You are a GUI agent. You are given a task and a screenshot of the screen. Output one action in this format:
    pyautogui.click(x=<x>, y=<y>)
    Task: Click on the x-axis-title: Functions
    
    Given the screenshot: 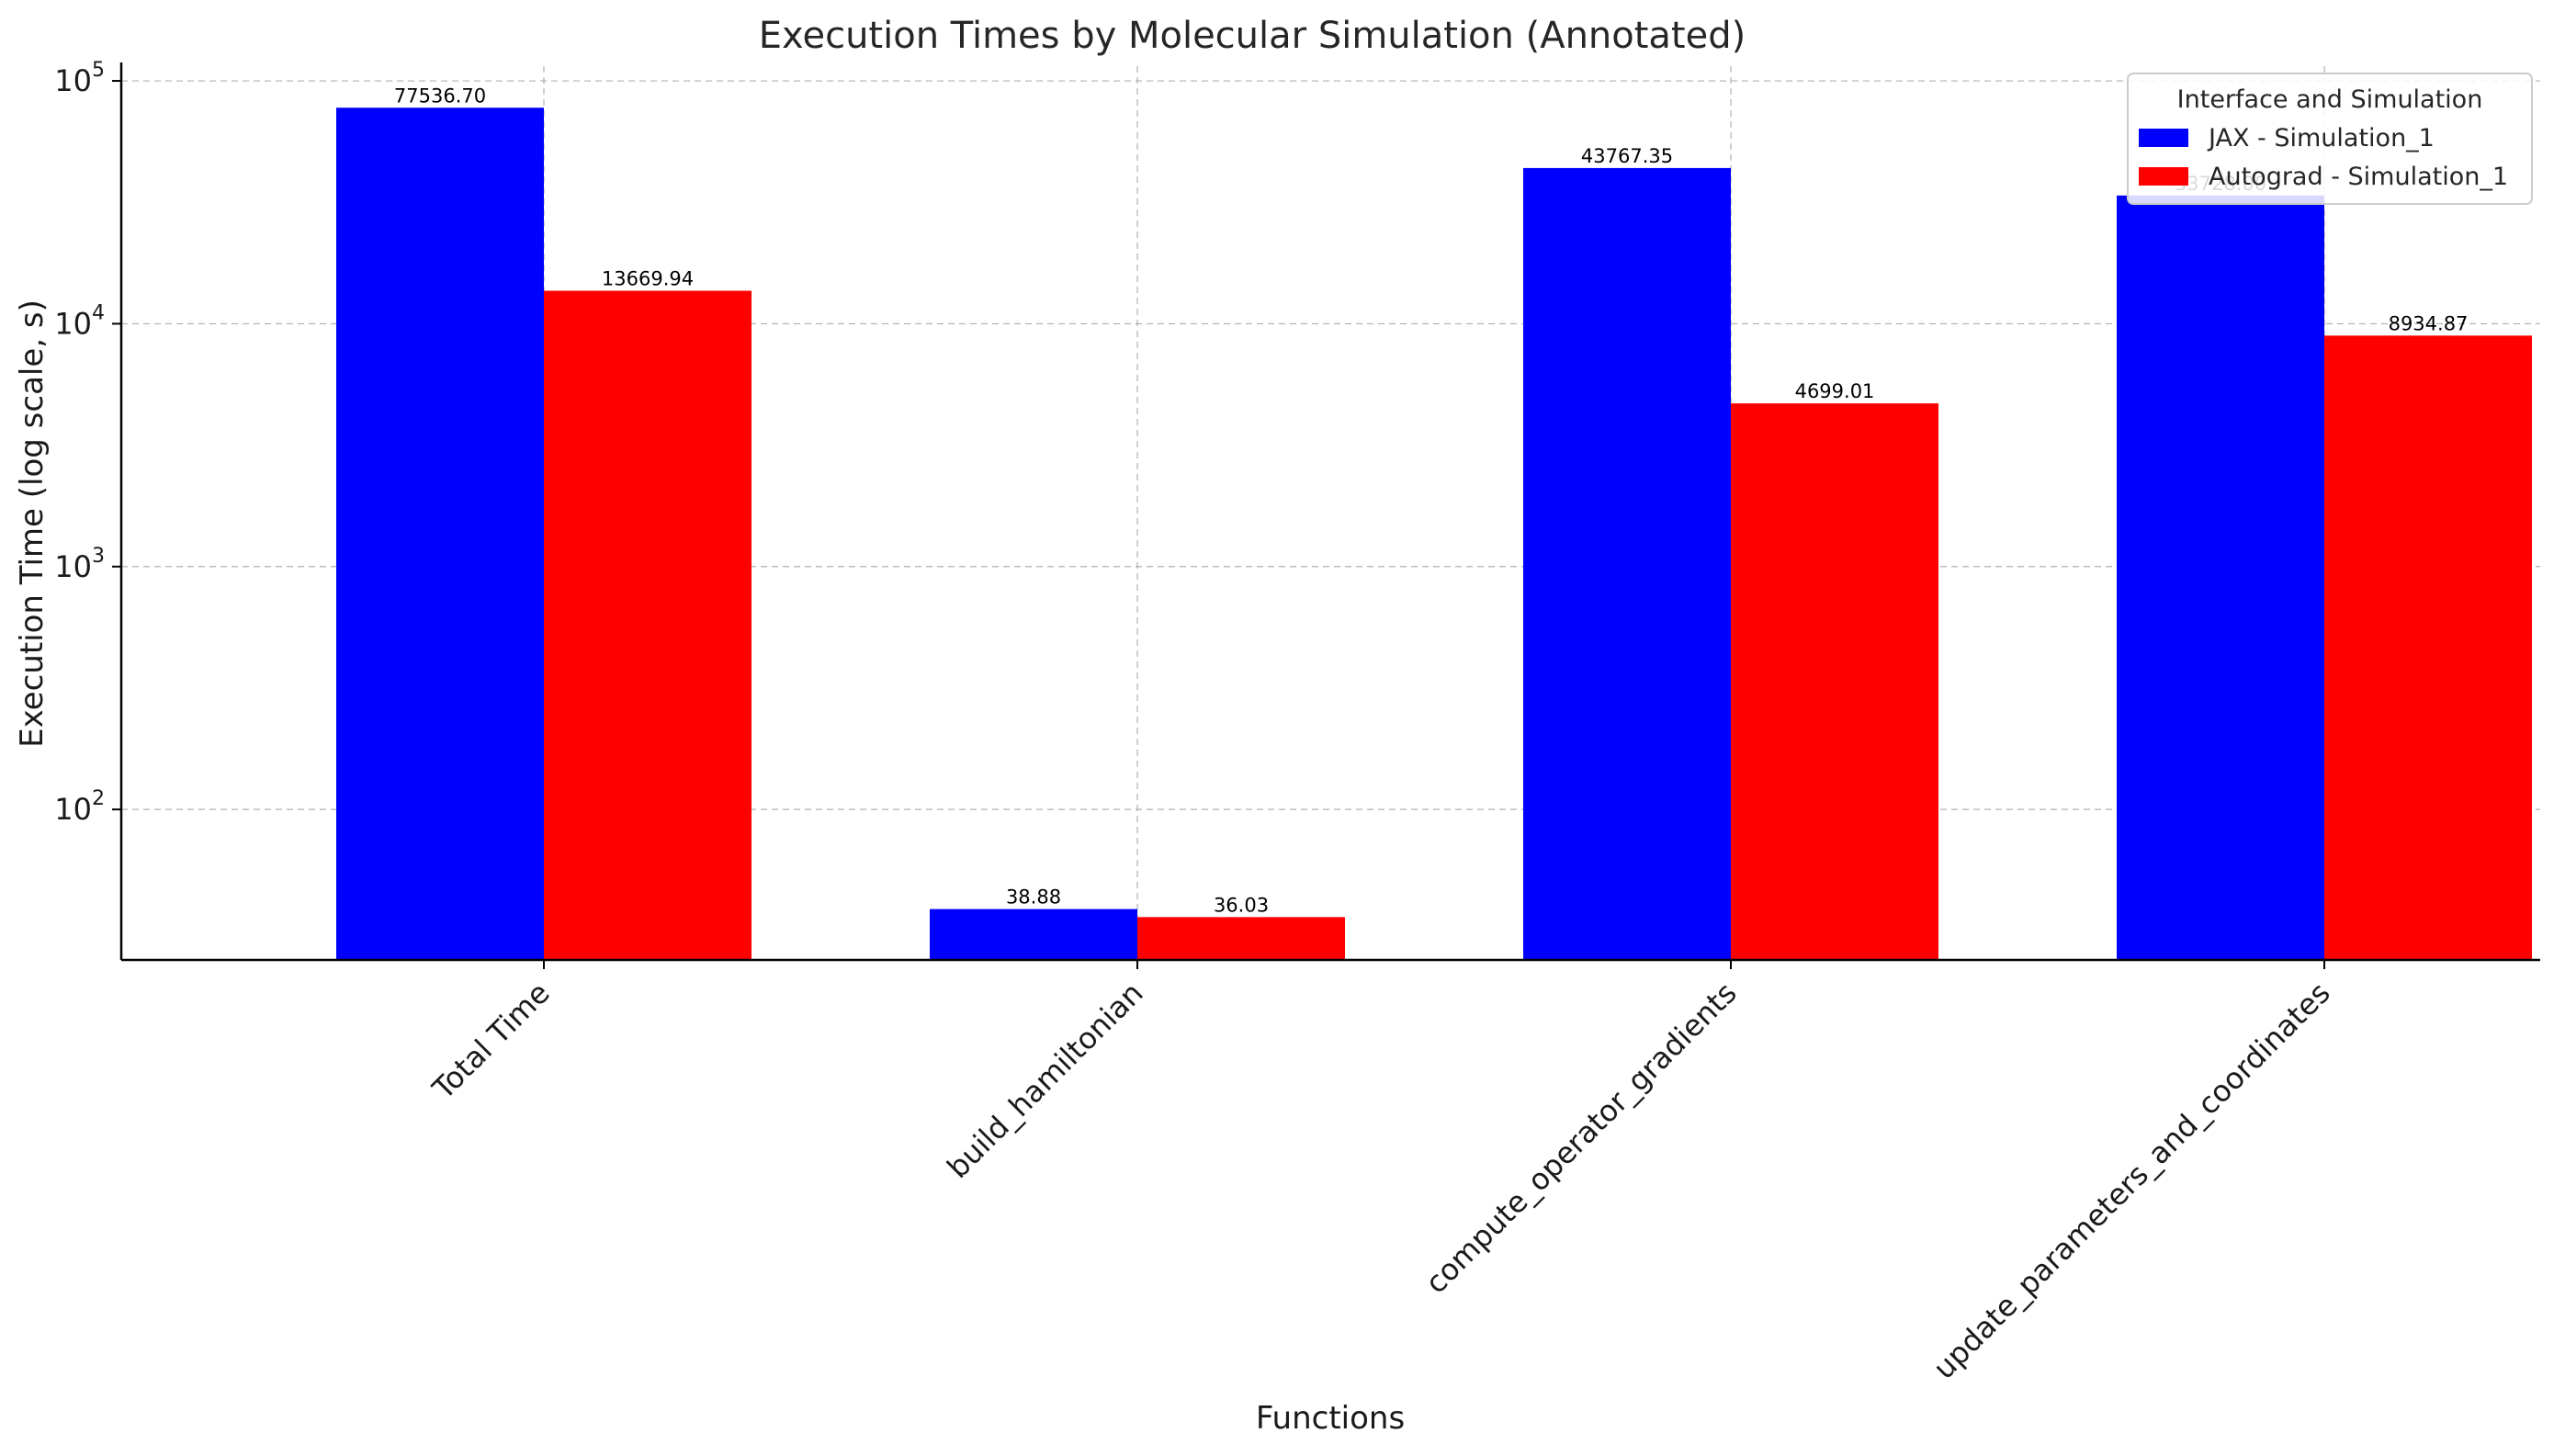 What is the action you would take?
    pyautogui.click(x=1330, y=1418)
    